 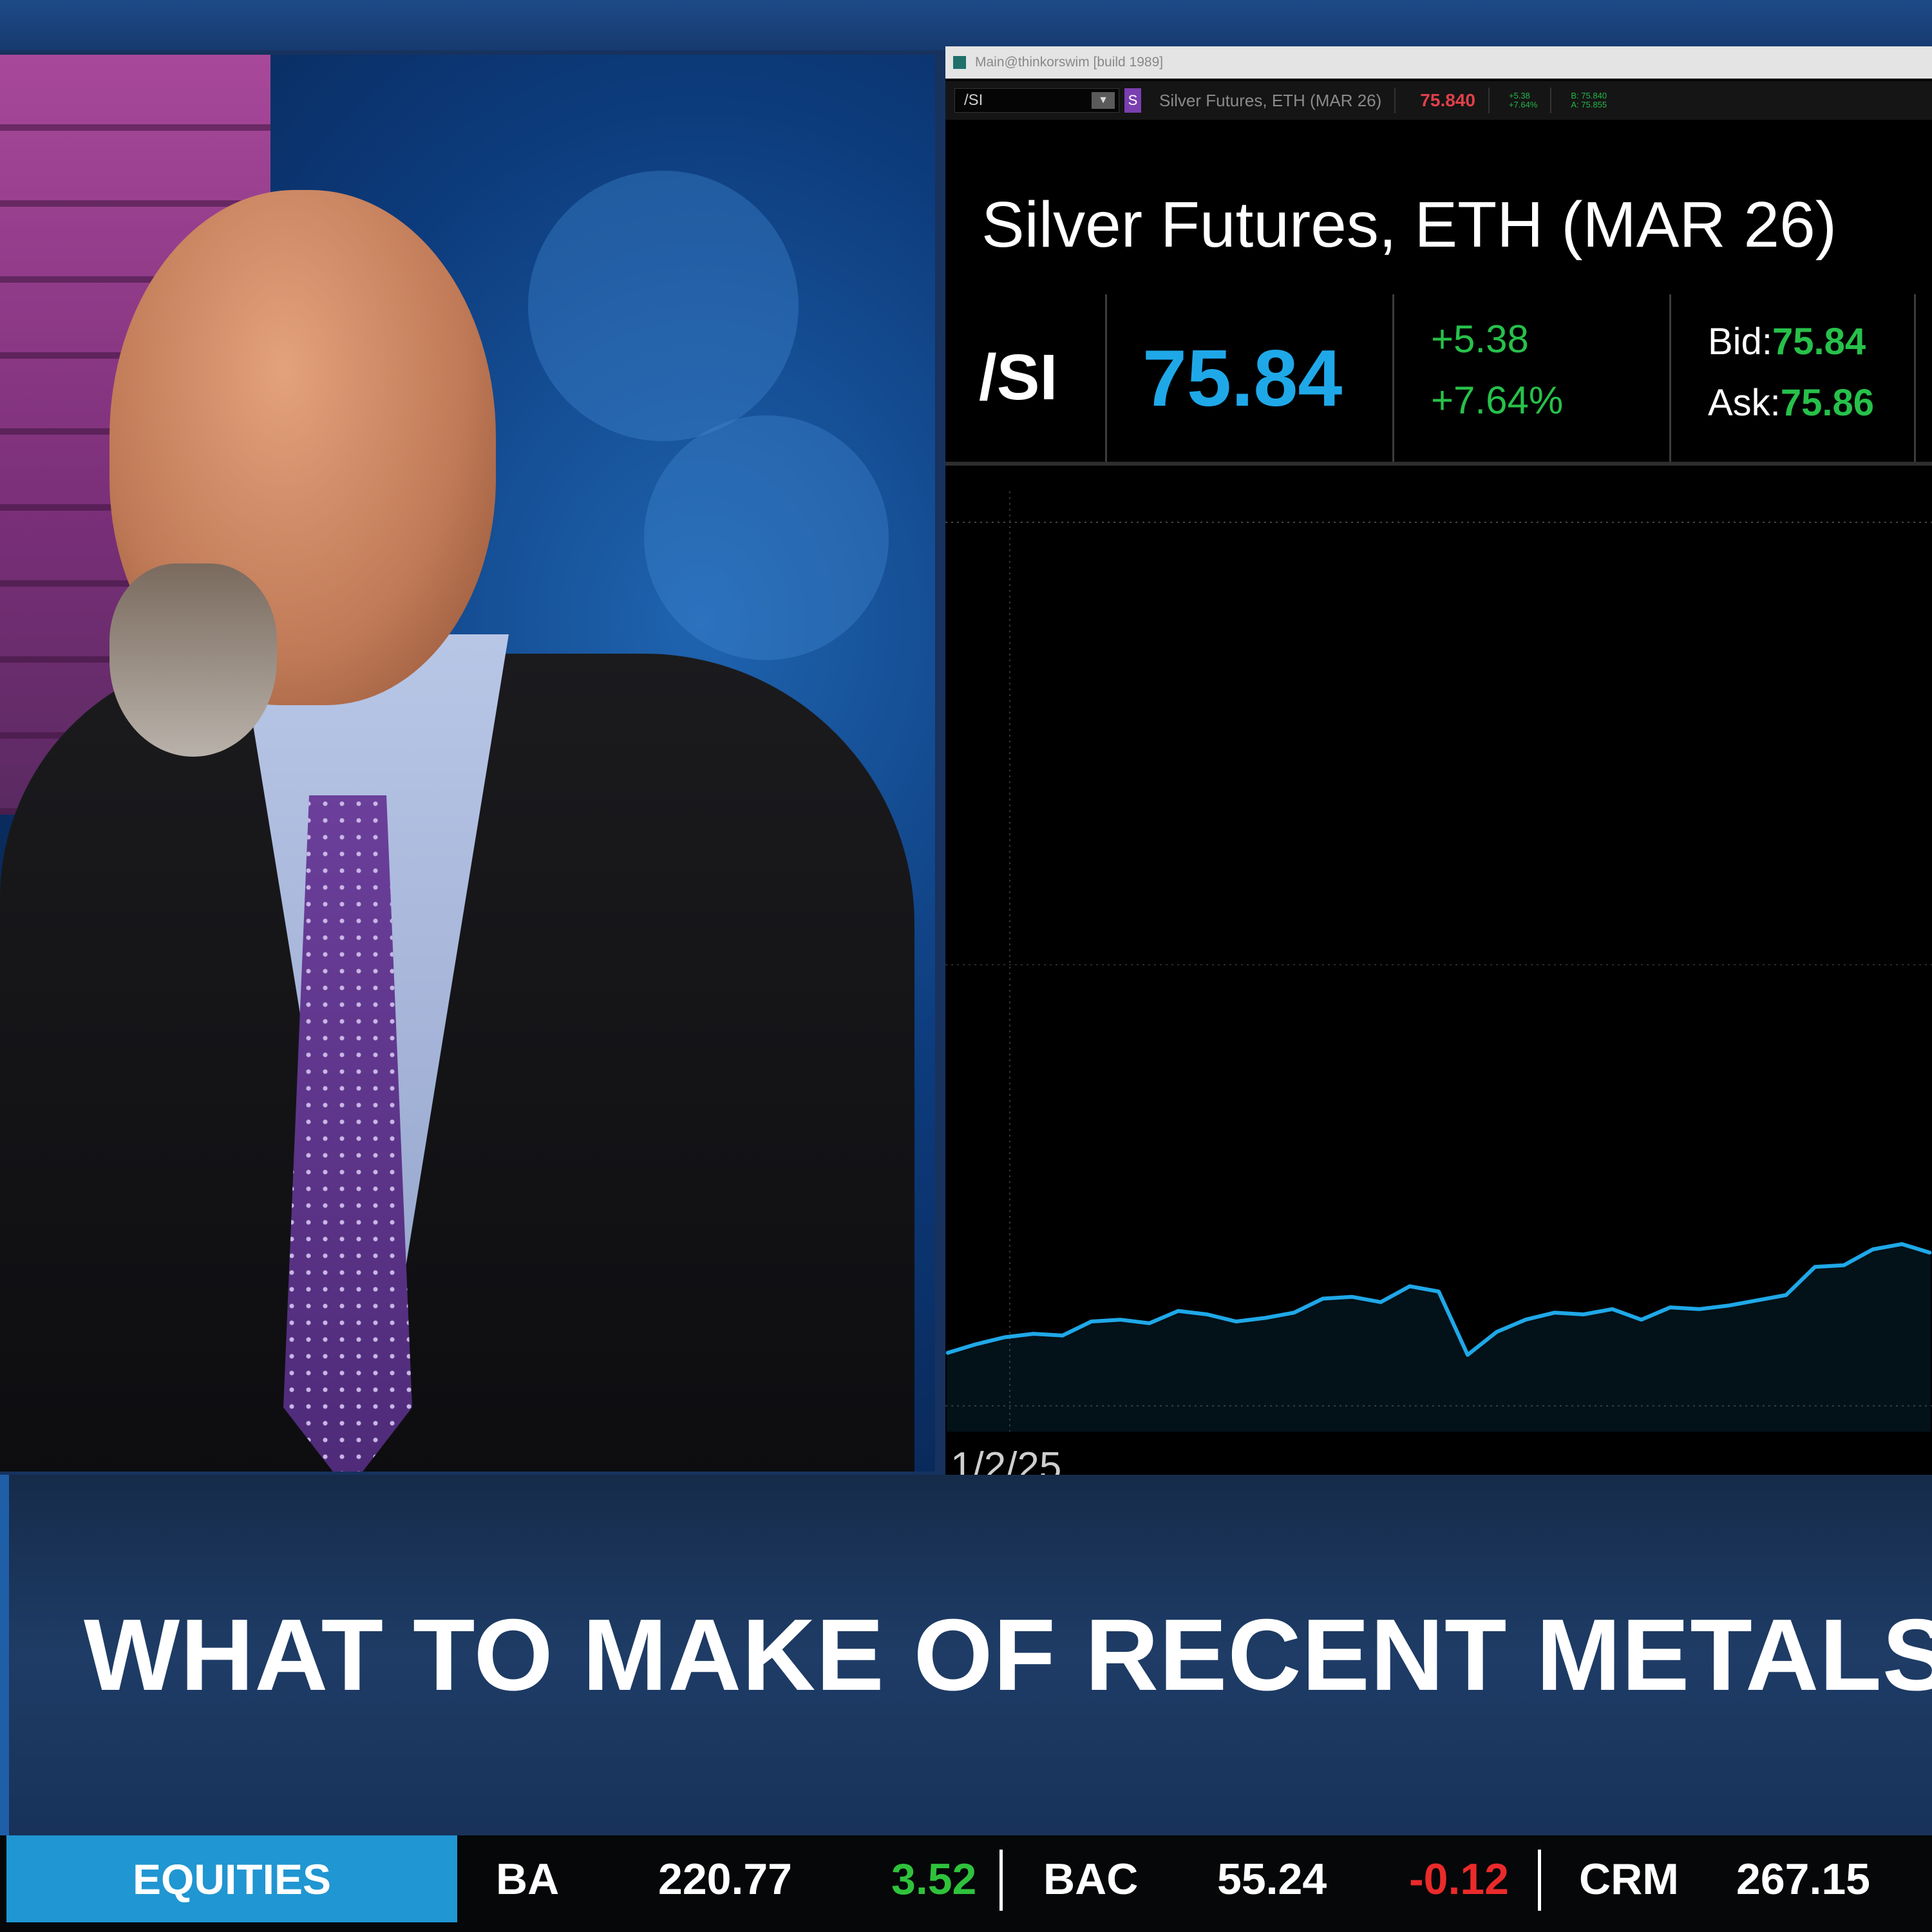 What do you see at coordinates (1589, 104) in the screenshot?
I see `toolbar-ask: A: 75.855` at bounding box center [1589, 104].